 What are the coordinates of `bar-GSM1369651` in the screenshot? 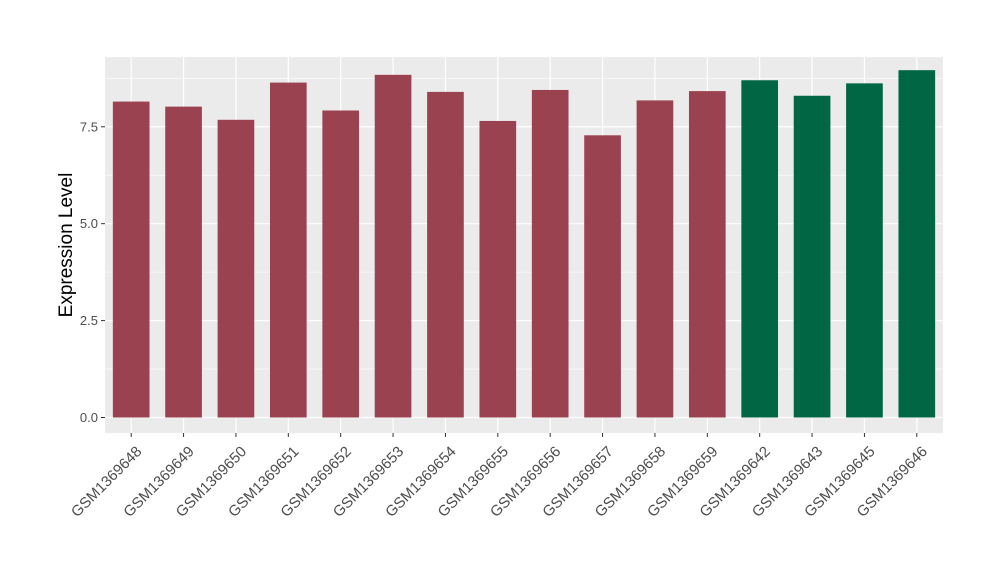 It's located at (288, 250).